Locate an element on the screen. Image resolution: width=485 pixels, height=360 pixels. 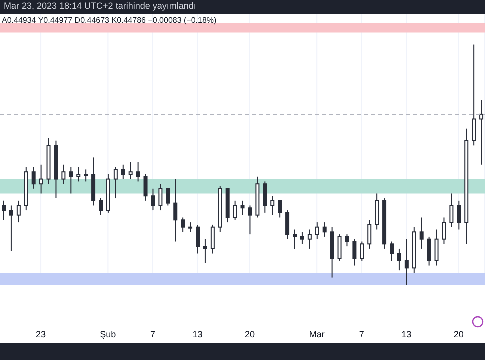
text: A0.44934 Y0.44977 D0.44673 K0.44786 −0.00083 (−0.18%) is located at coordinates (109, 20).